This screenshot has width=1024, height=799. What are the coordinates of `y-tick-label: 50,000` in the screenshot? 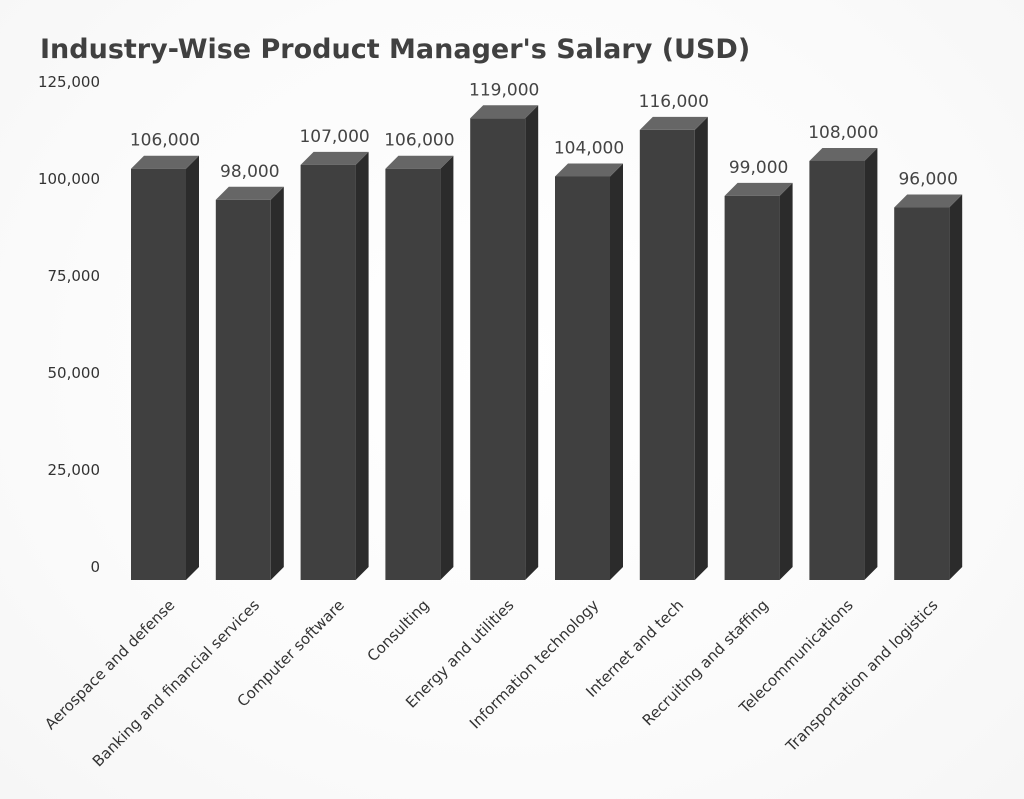 It's located at (74, 373).